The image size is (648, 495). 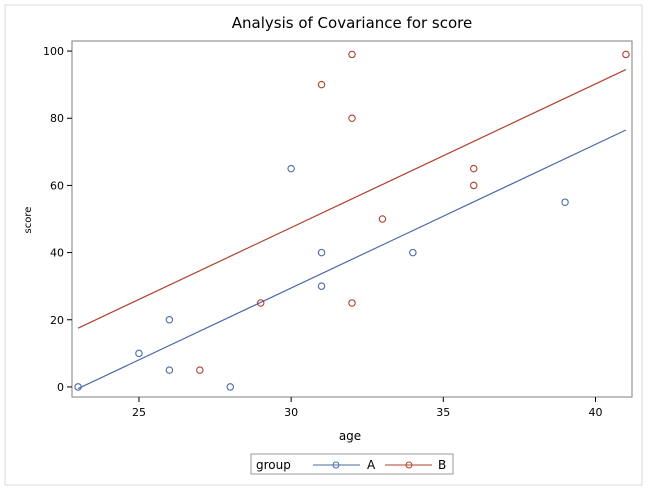 What do you see at coordinates (57, 253) in the screenshot?
I see `y-tick-label: 40` at bounding box center [57, 253].